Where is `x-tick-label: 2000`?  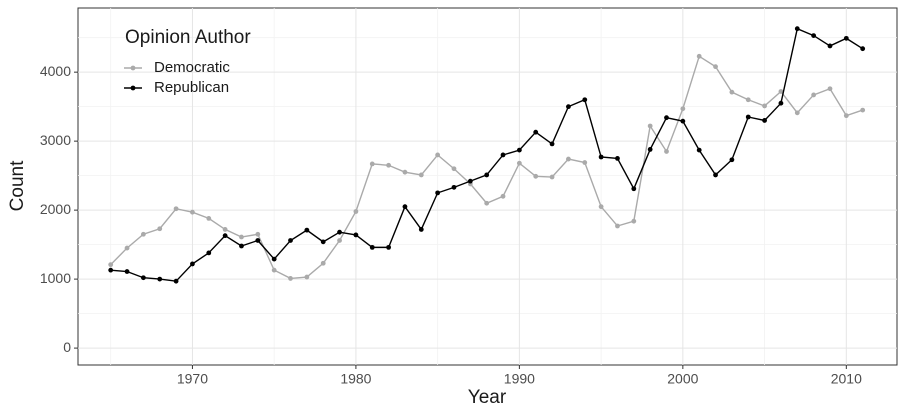
x-tick-label: 2000 is located at coordinates (682, 379).